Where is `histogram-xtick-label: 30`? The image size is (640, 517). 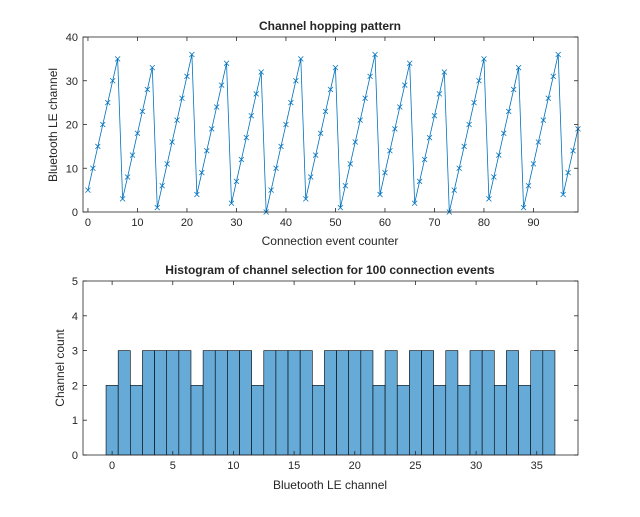 histogram-xtick-label: 30 is located at coordinates (476, 466).